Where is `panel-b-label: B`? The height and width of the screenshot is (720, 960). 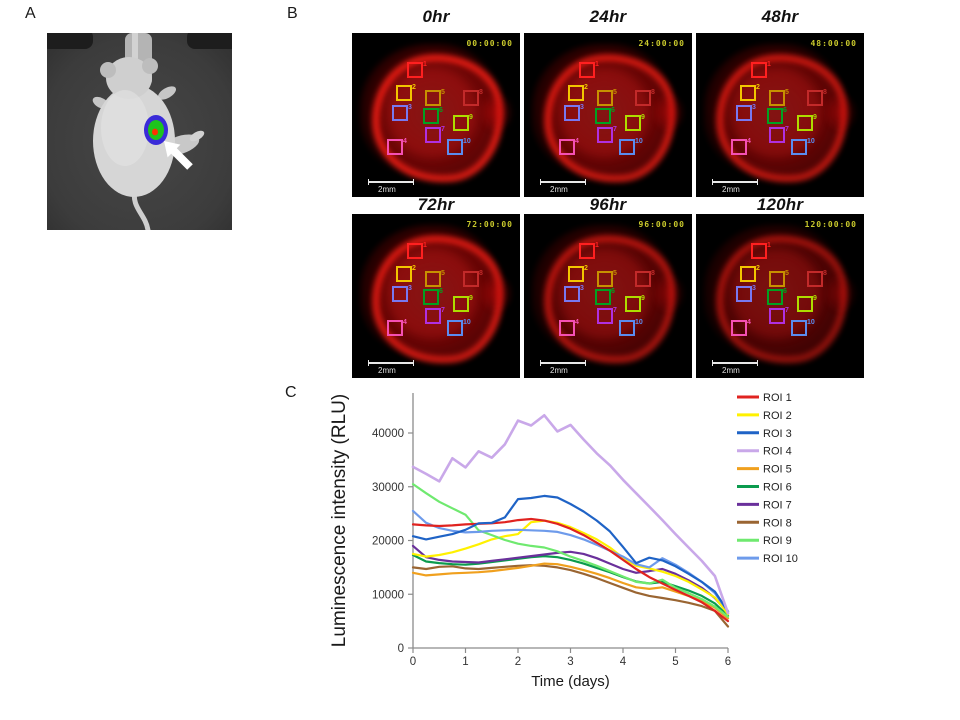
panel-b-label: B is located at coordinates (292, 13).